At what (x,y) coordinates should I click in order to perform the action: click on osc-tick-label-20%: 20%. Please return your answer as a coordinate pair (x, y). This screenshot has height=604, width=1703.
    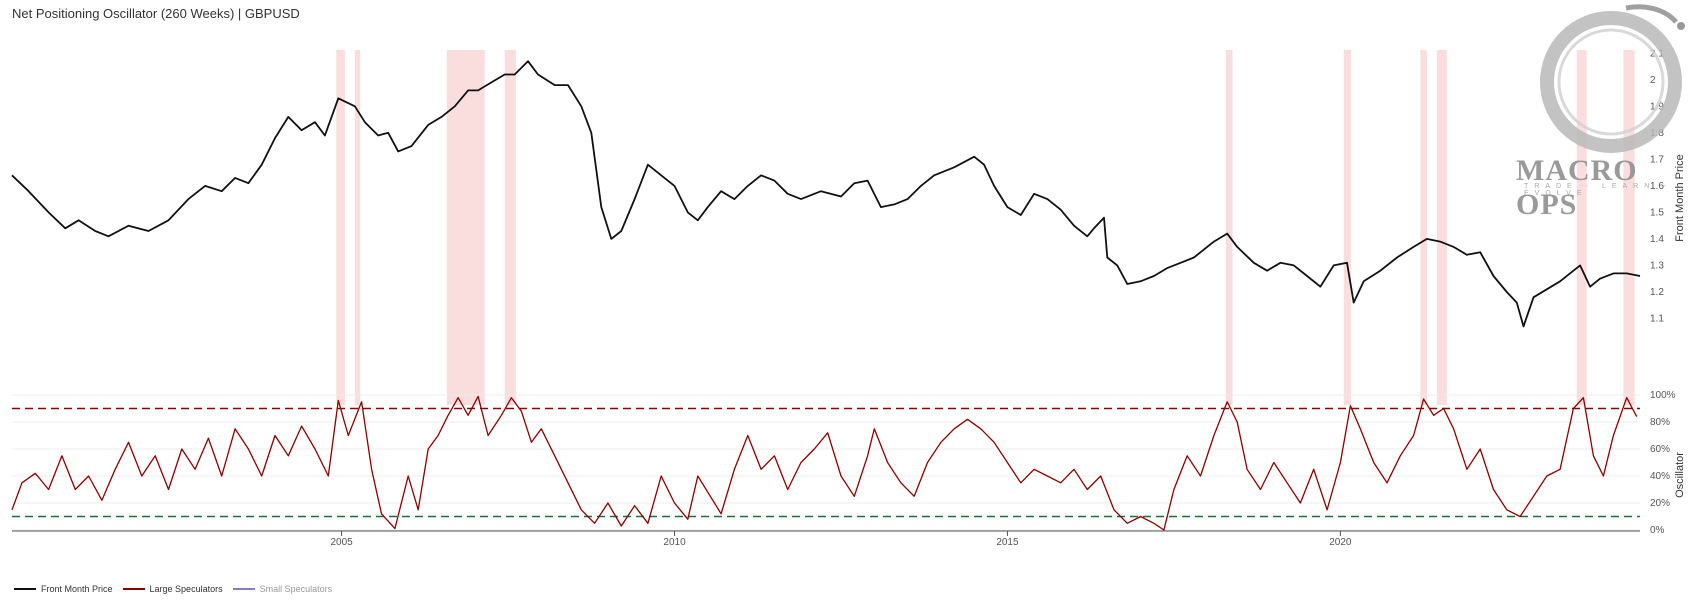
    Looking at the image, I should click on (1660, 503).